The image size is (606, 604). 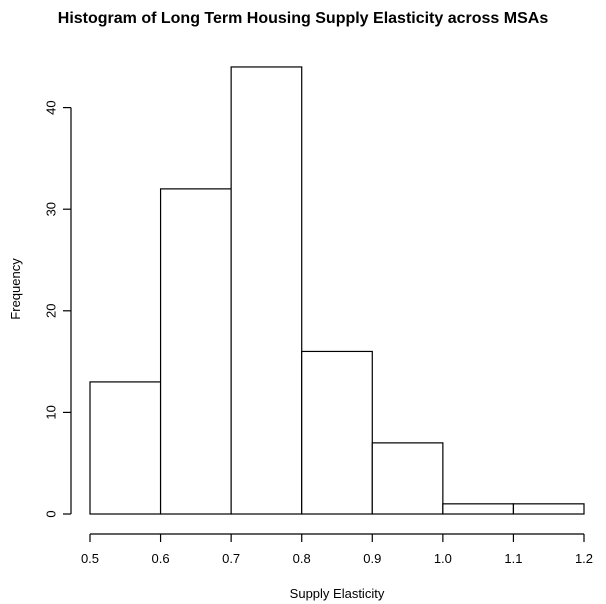 I want to click on x-tick-label-2: 0.6, so click(x=161, y=558).